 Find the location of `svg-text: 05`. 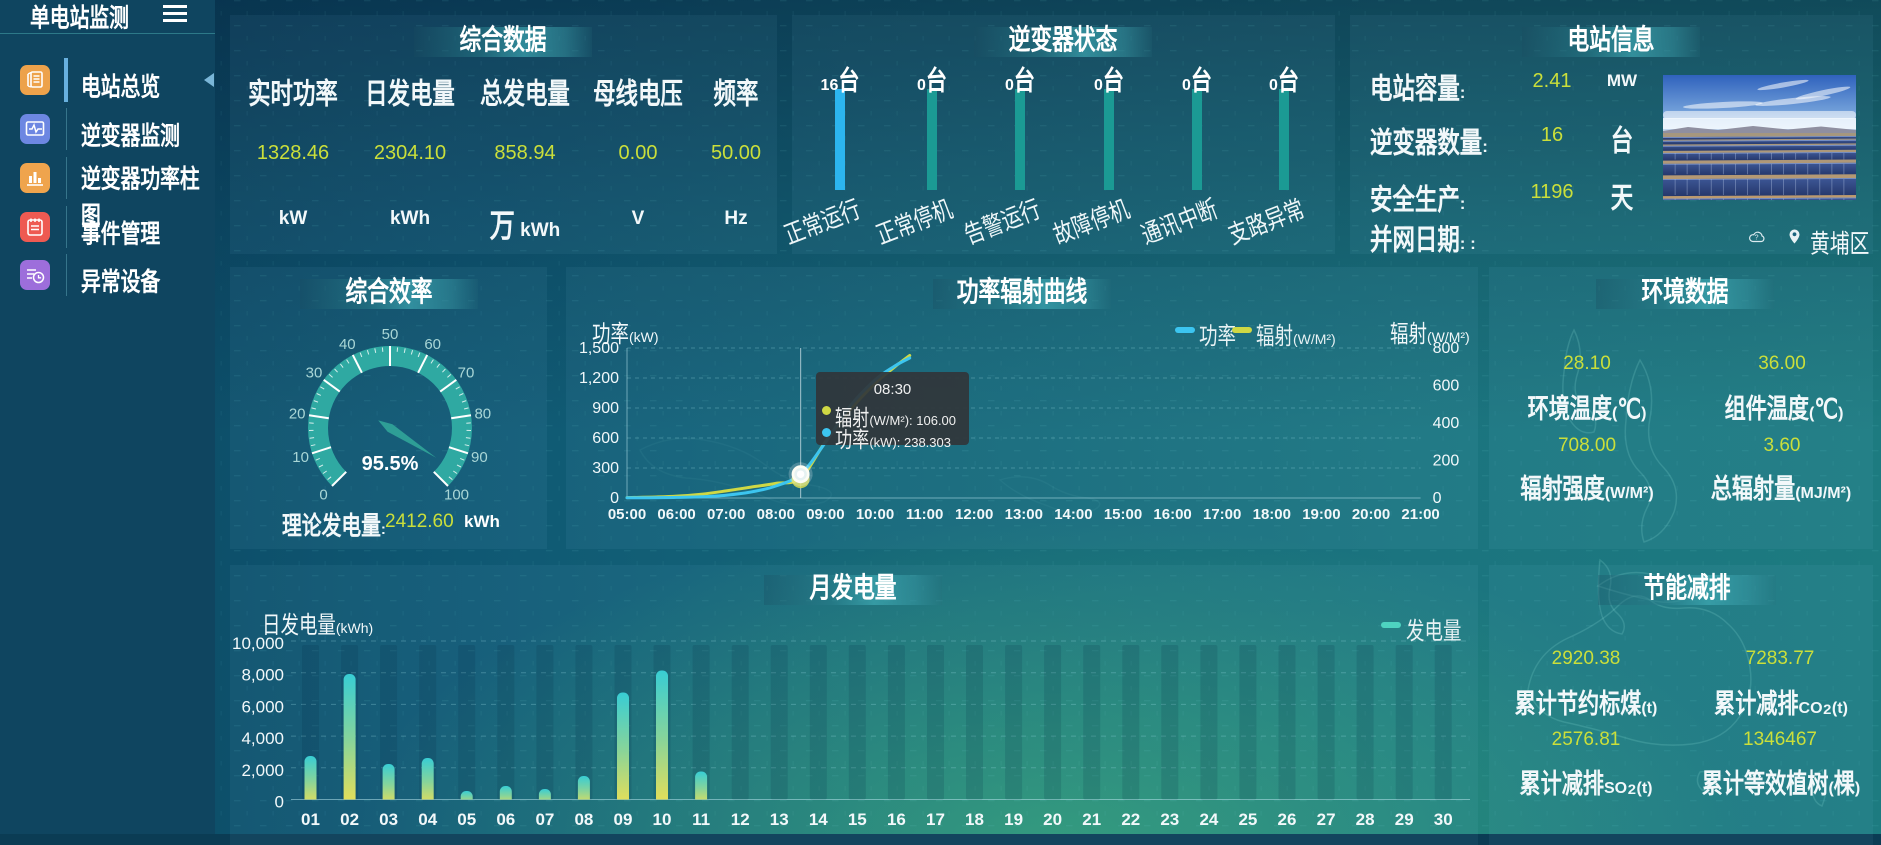

svg-text: 05 is located at coordinates (466, 819).